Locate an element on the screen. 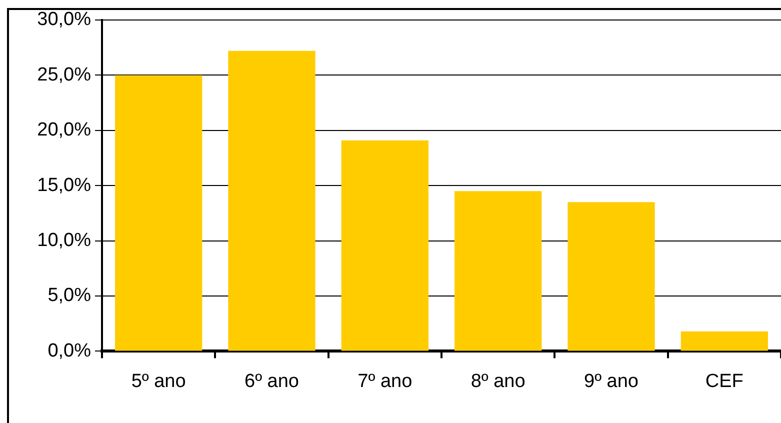 This screenshot has height=423, width=781. y-tick-label: 30,0% is located at coordinates (64, 19).